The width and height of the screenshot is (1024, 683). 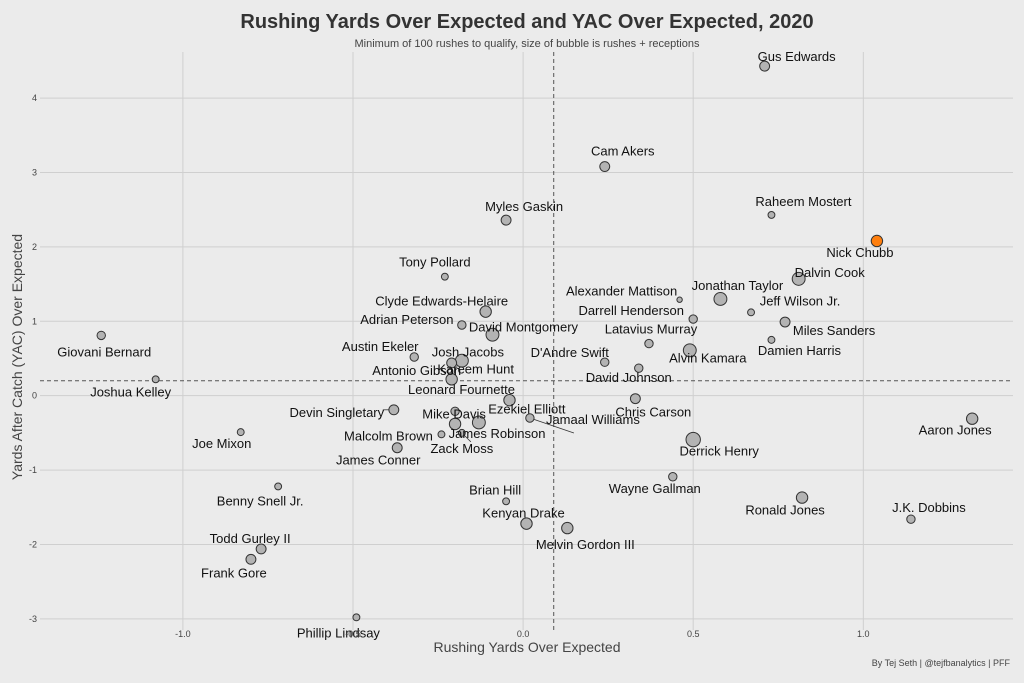 I want to click on label-melvin-gordon-iii: Melvin Gordon III, so click(x=585, y=544).